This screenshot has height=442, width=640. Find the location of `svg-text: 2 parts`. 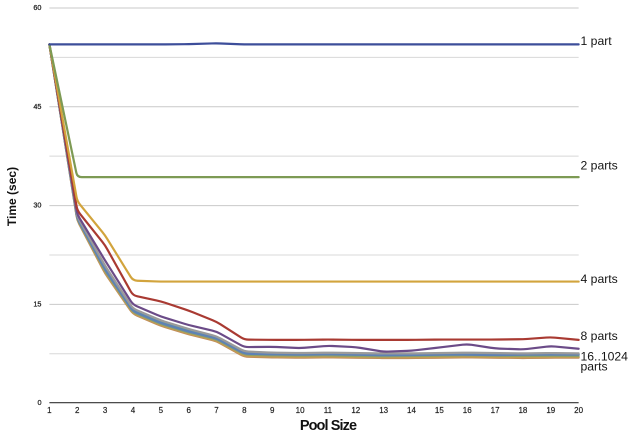

svg-text: 2 parts is located at coordinates (599, 165).